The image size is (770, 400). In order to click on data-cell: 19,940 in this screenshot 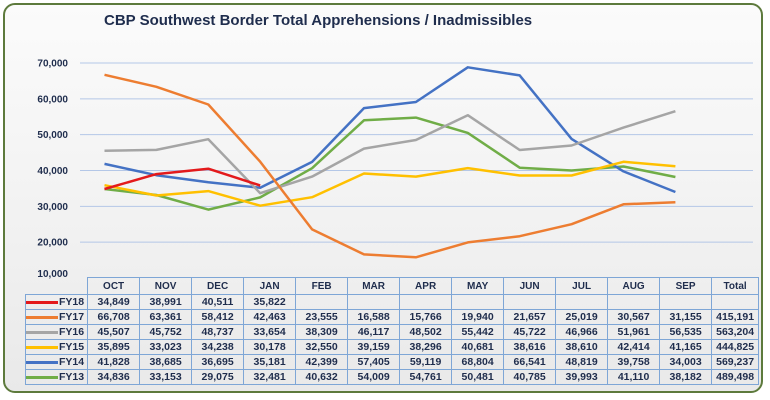, I will do `click(478, 317)`.